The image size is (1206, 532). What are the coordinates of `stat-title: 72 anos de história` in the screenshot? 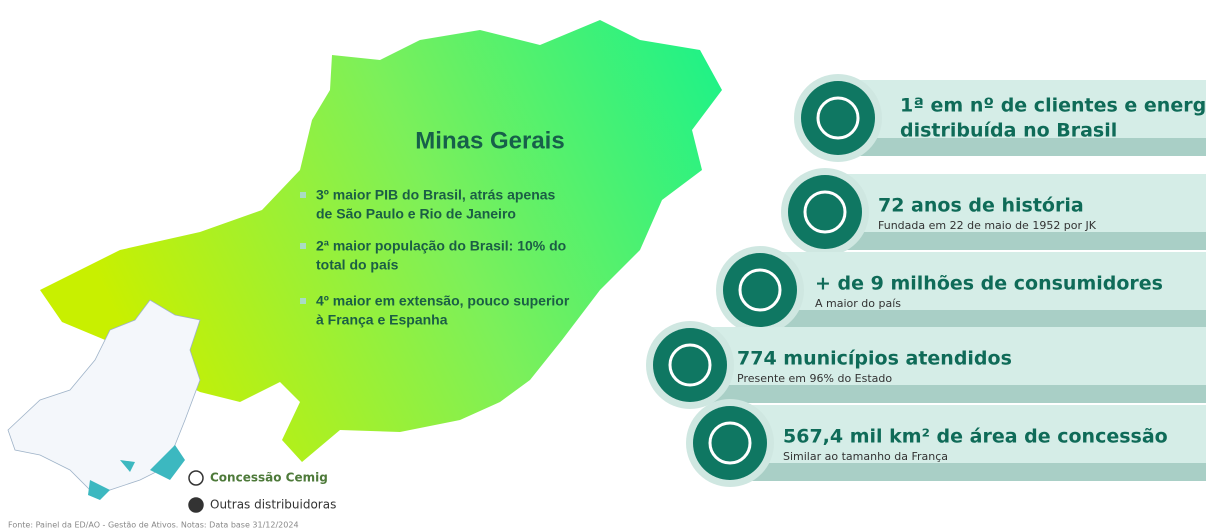 It's located at (981, 206).